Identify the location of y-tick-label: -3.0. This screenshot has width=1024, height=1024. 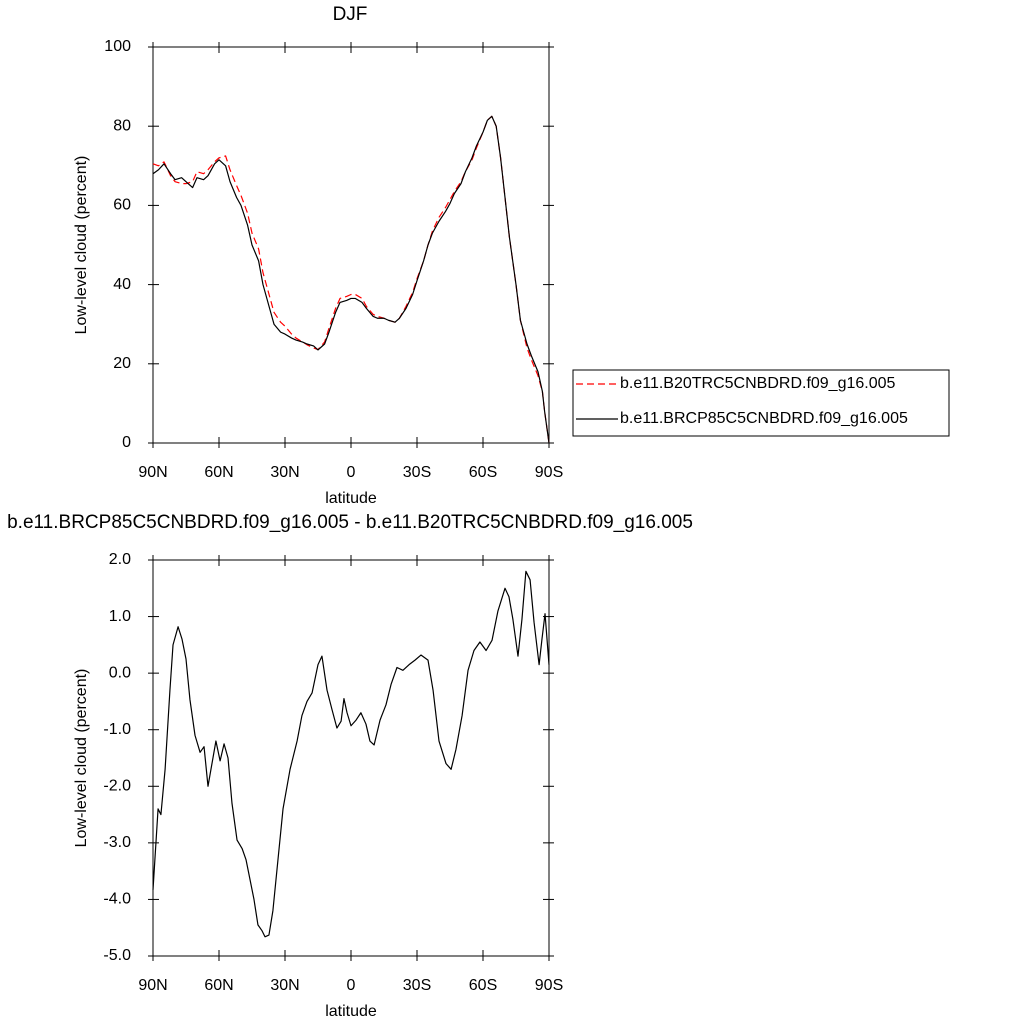
(117, 842).